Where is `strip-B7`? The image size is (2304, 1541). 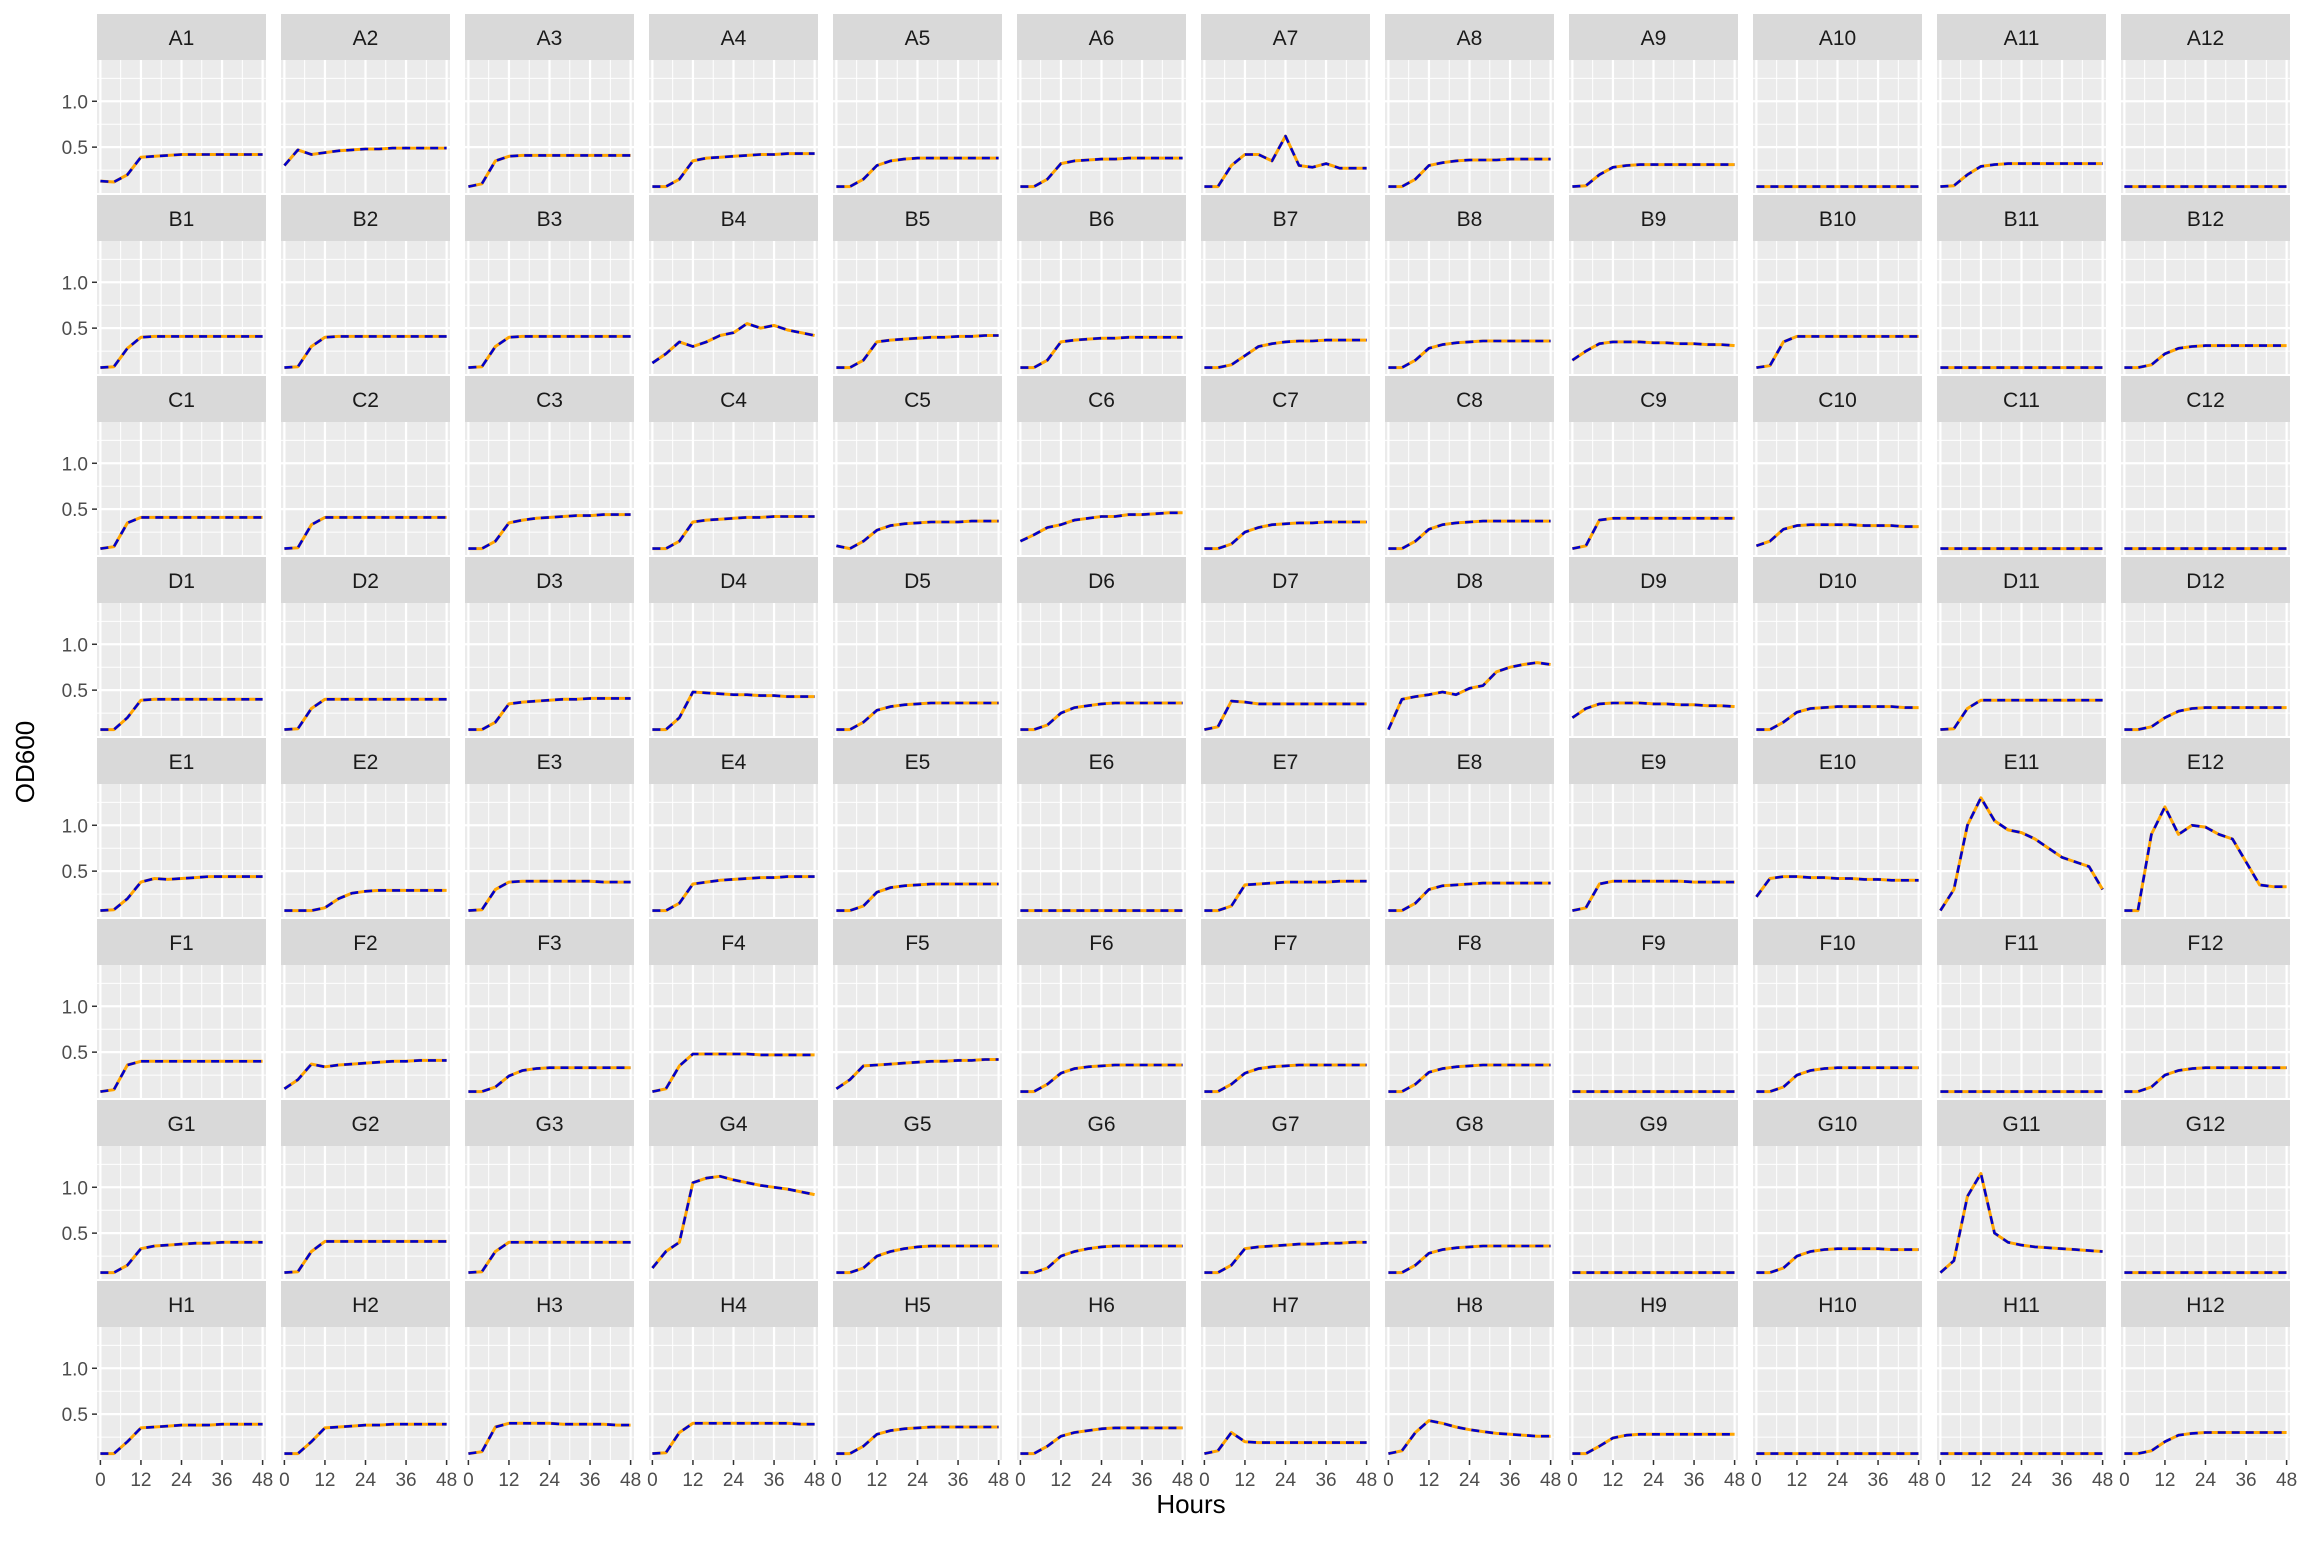
strip-B7 is located at coordinates (1285, 218).